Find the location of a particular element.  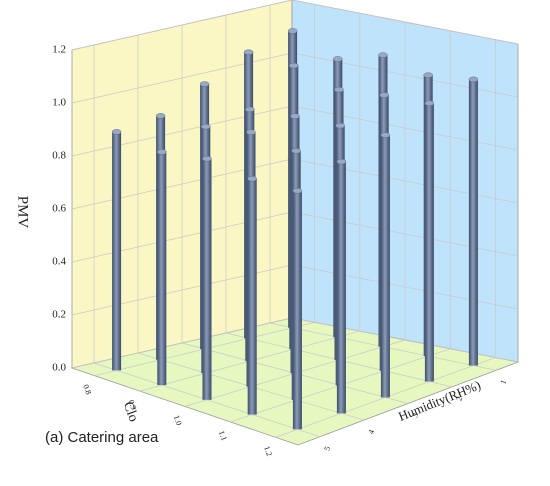

x-tick-label: 1.1 is located at coordinates (223, 435).